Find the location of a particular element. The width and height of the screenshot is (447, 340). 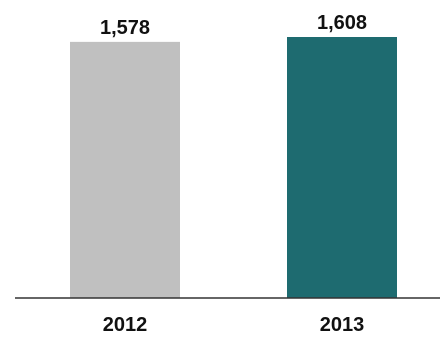

value-label-2013: 1,608 is located at coordinates (342, 23).